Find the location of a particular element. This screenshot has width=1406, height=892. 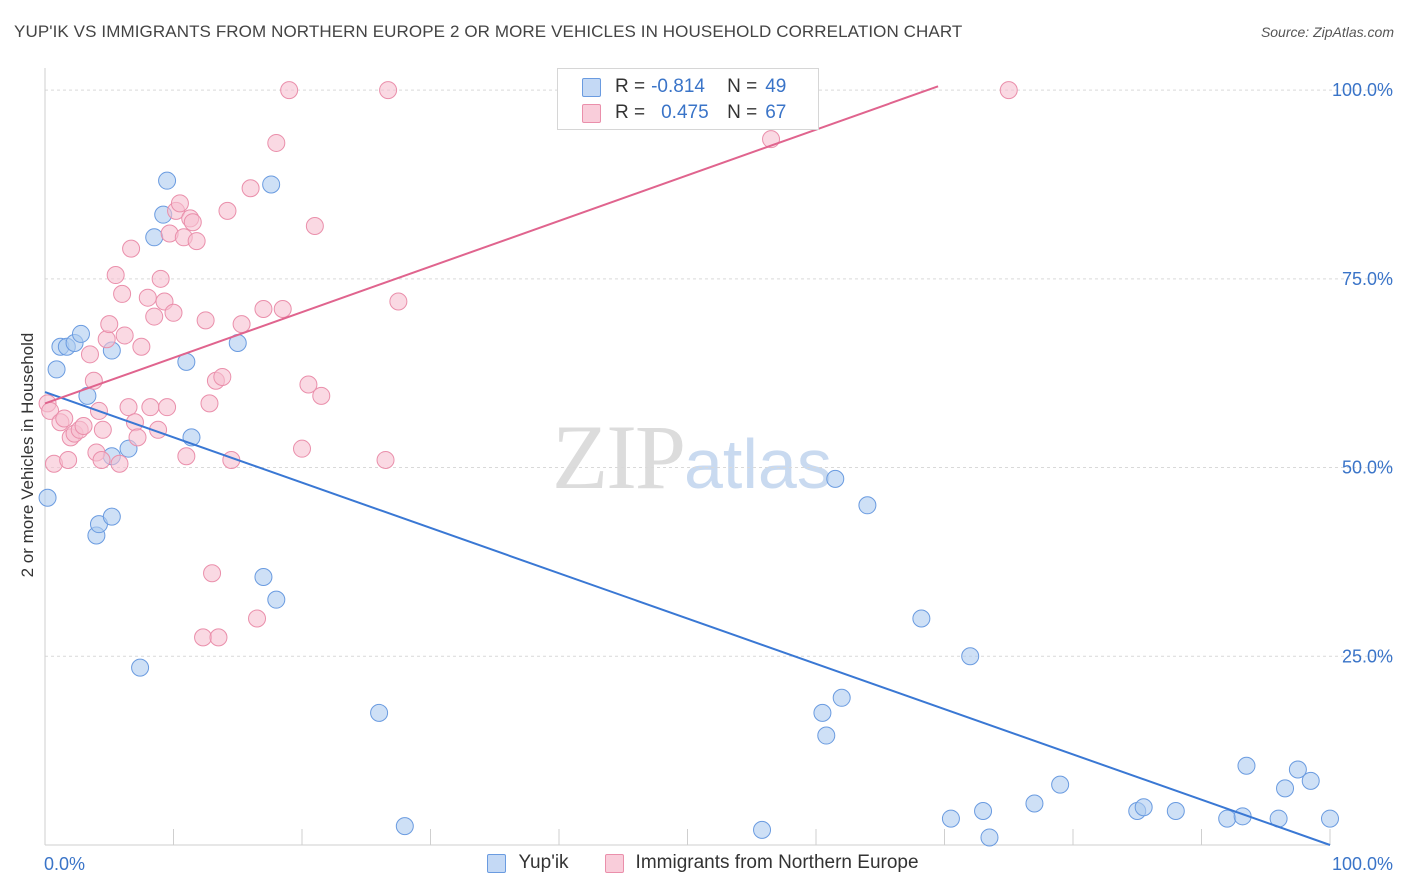

legend-item-northern-europe: Immigrants from Northern Europe is located at coordinates (761, 863).